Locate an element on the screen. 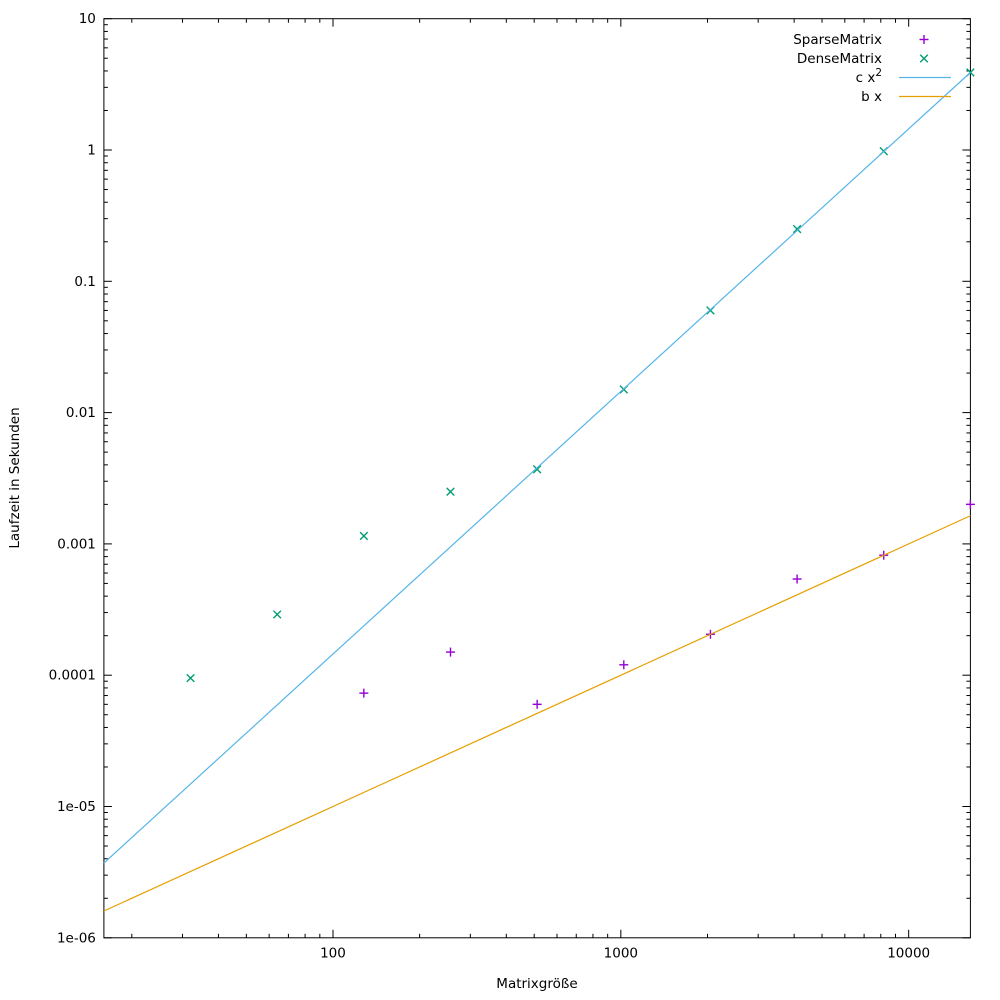 This screenshot has height=1000, width=1000. y-axis-title: Laufzeit in Sekunden is located at coordinates (15, 478).